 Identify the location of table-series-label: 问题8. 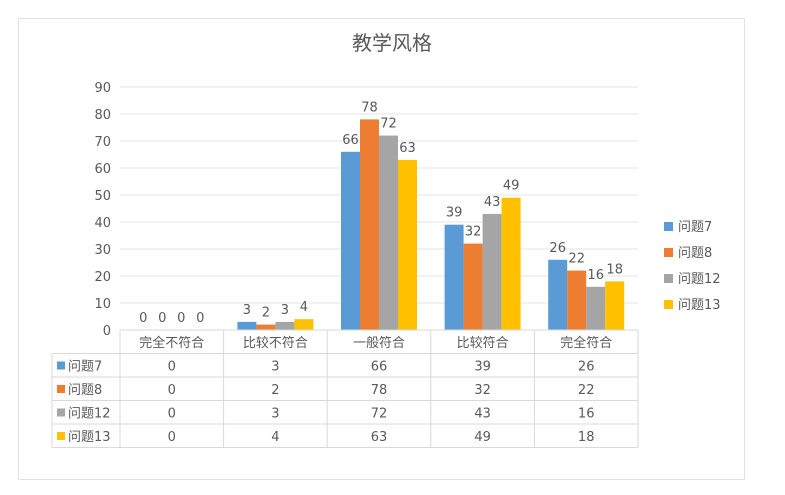
(85, 390).